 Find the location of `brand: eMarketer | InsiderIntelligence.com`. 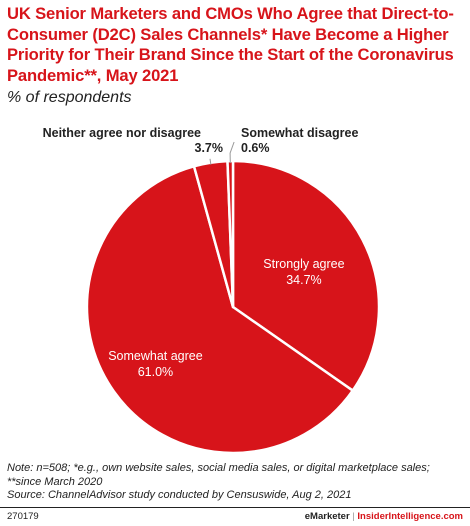

brand: eMarketer | InsiderIntelligence.com is located at coordinates (384, 516).